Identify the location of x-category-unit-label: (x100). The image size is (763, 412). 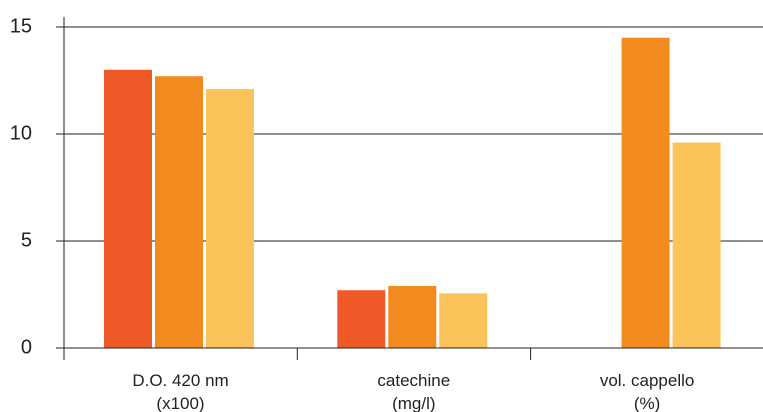
(180, 403).